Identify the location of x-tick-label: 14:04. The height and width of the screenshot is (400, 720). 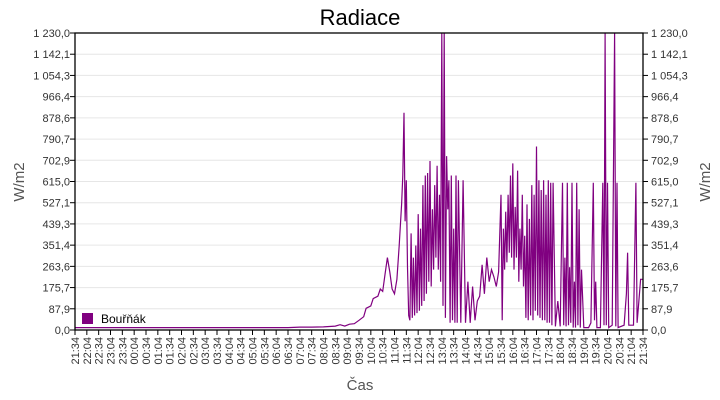
(467, 351).